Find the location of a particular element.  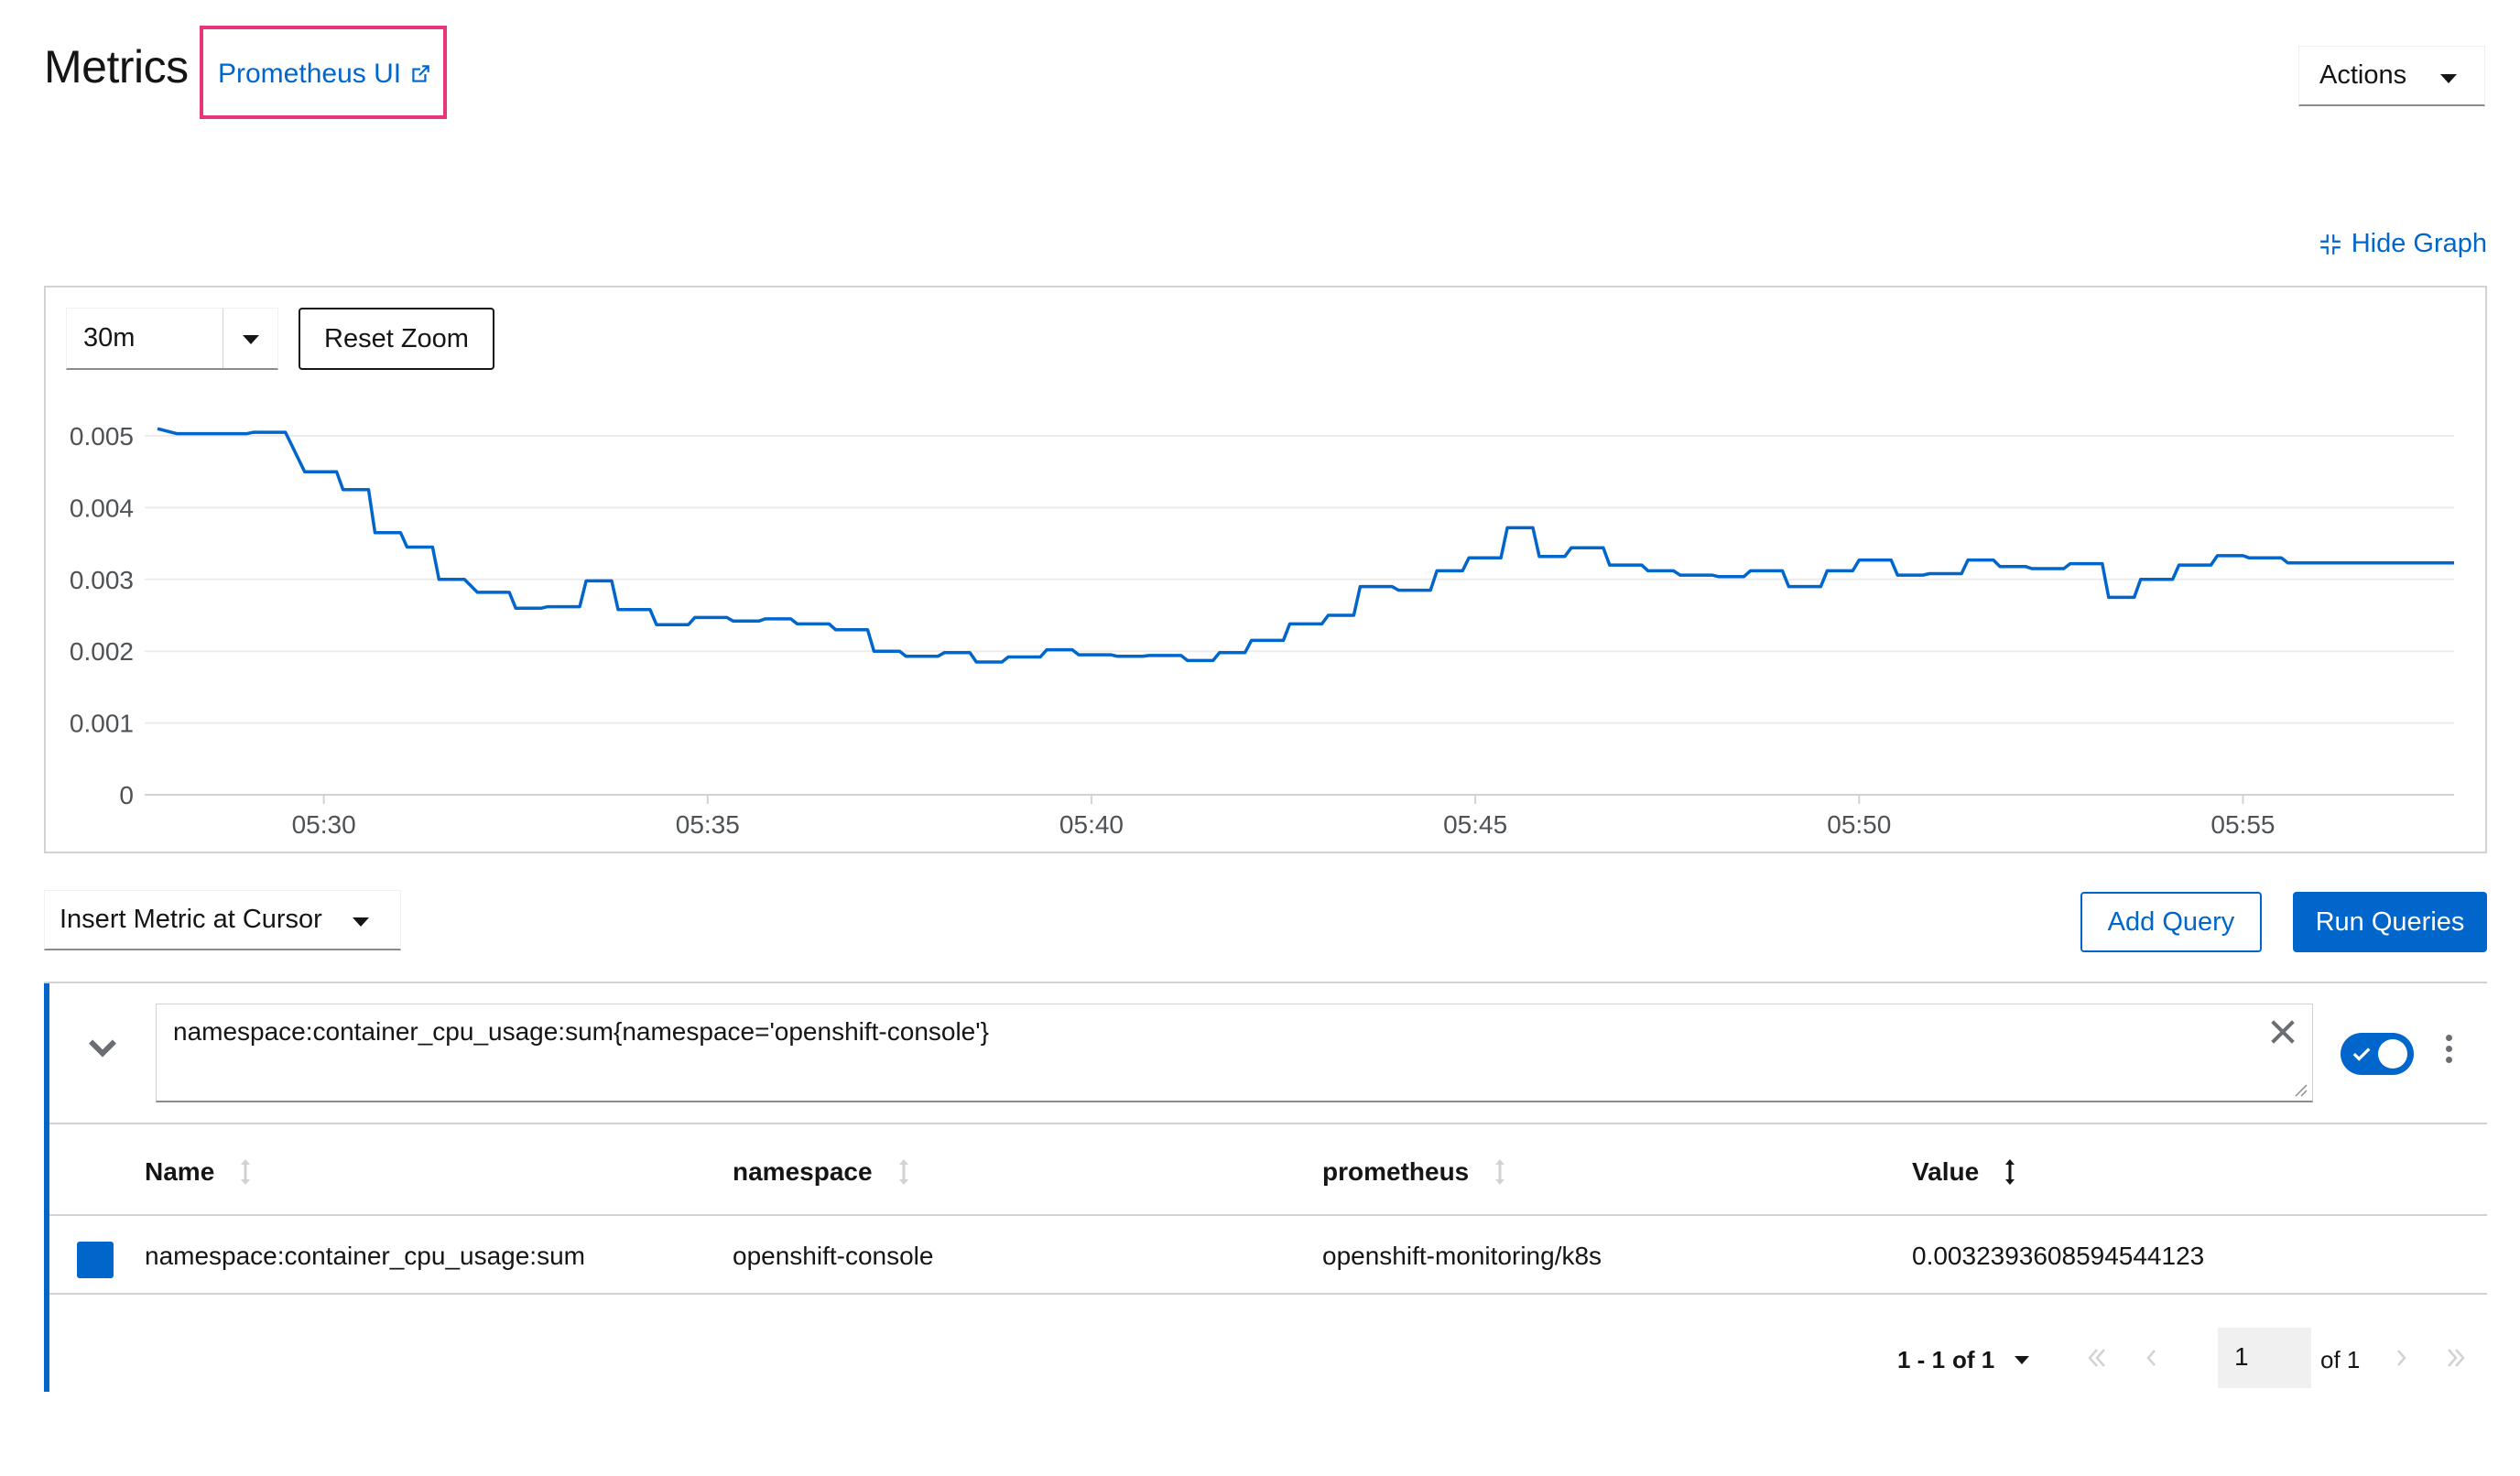

hide-graph-button: Hide Graph is located at coordinates (2403, 244).